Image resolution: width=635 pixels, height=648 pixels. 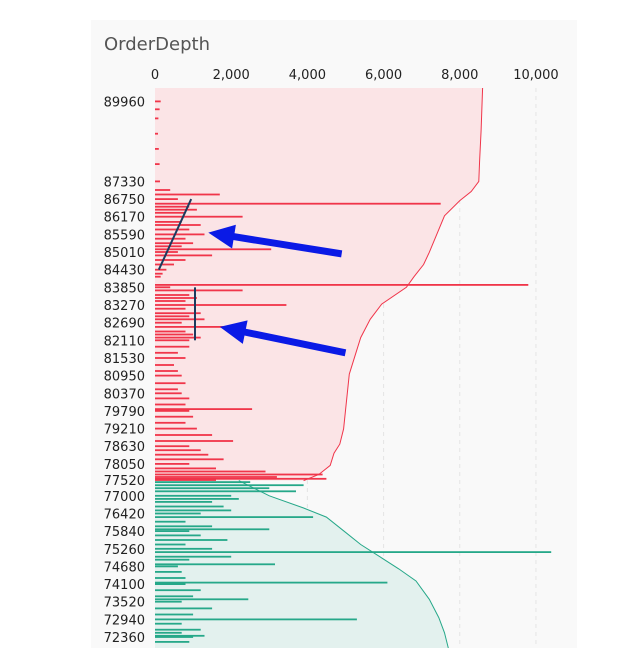 I want to click on bid-cumulative-area, so click(x=302, y=564).